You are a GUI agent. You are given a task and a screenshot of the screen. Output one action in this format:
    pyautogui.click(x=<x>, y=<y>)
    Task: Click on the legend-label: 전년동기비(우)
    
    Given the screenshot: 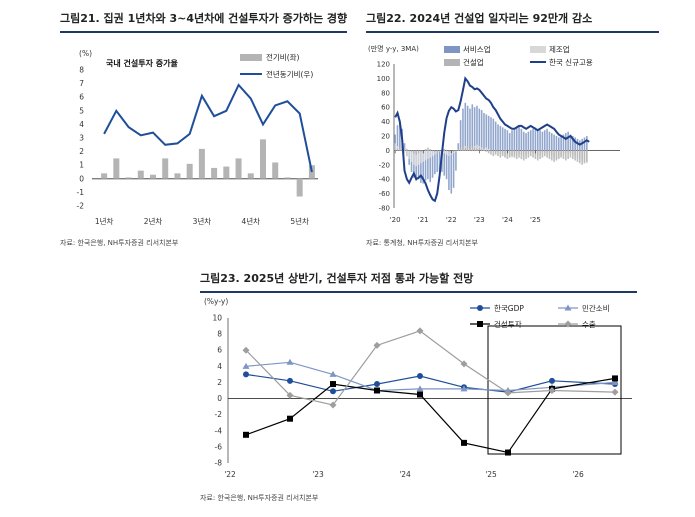 What is the action you would take?
    pyautogui.click(x=289, y=74)
    